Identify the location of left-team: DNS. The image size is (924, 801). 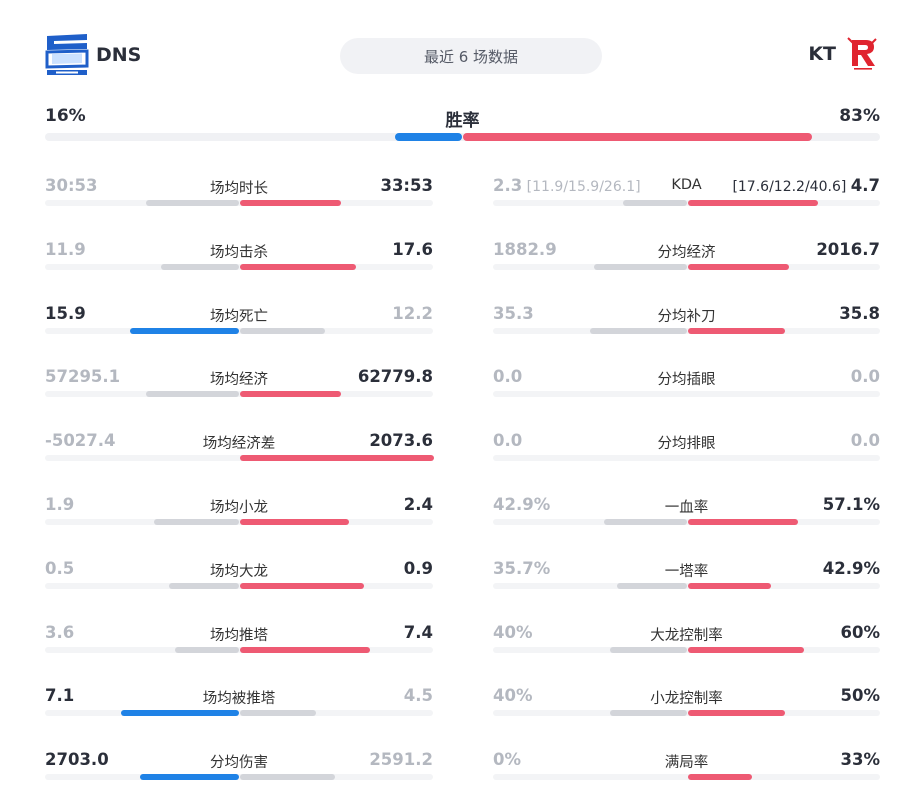
(92, 55).